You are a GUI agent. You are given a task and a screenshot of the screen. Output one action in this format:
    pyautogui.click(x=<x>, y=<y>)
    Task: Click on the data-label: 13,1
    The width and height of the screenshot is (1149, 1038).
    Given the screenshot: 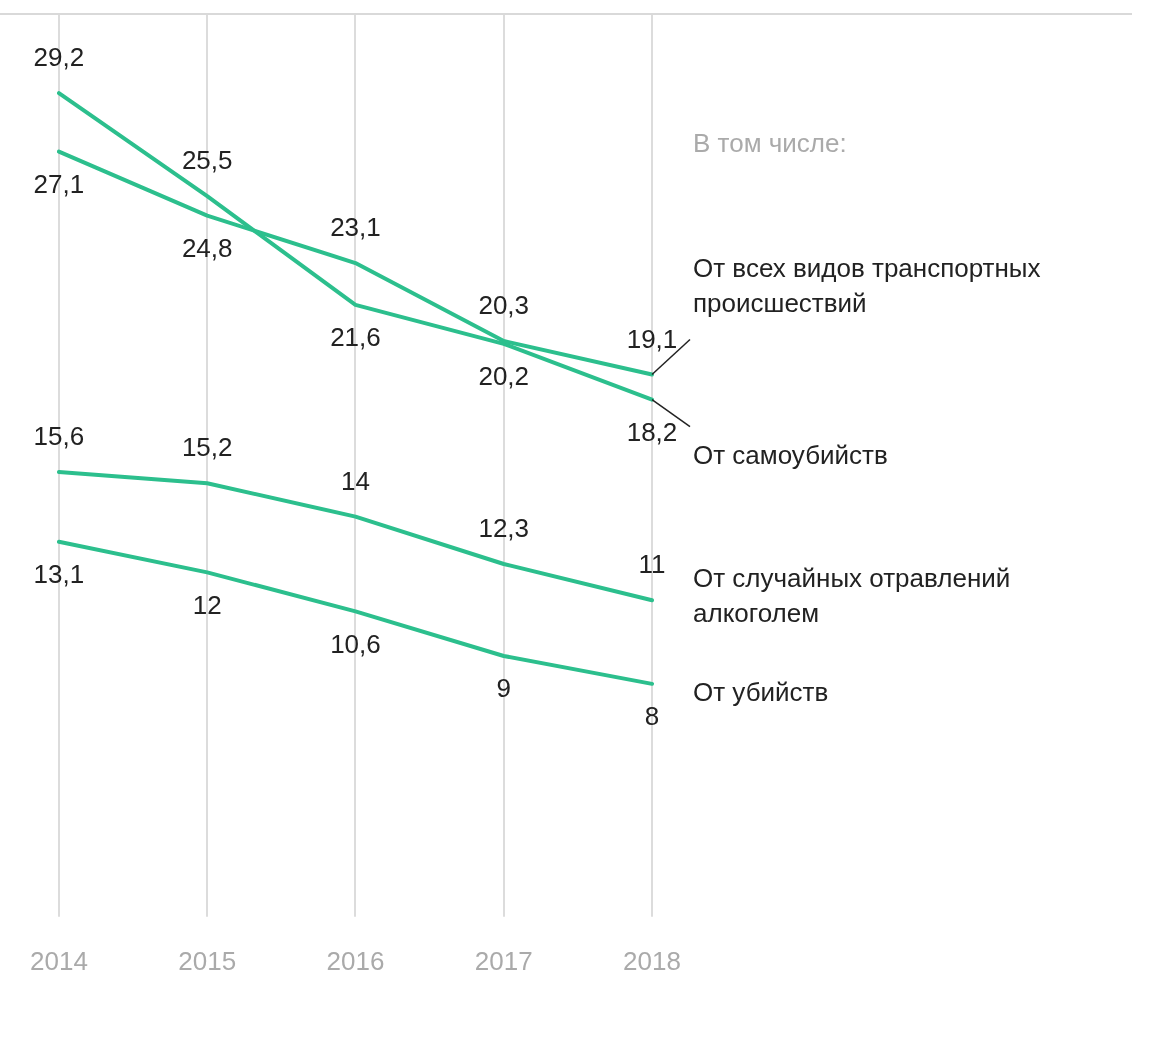 What is the action you would take?
    pyautogui.click(x=59, y=573)
    